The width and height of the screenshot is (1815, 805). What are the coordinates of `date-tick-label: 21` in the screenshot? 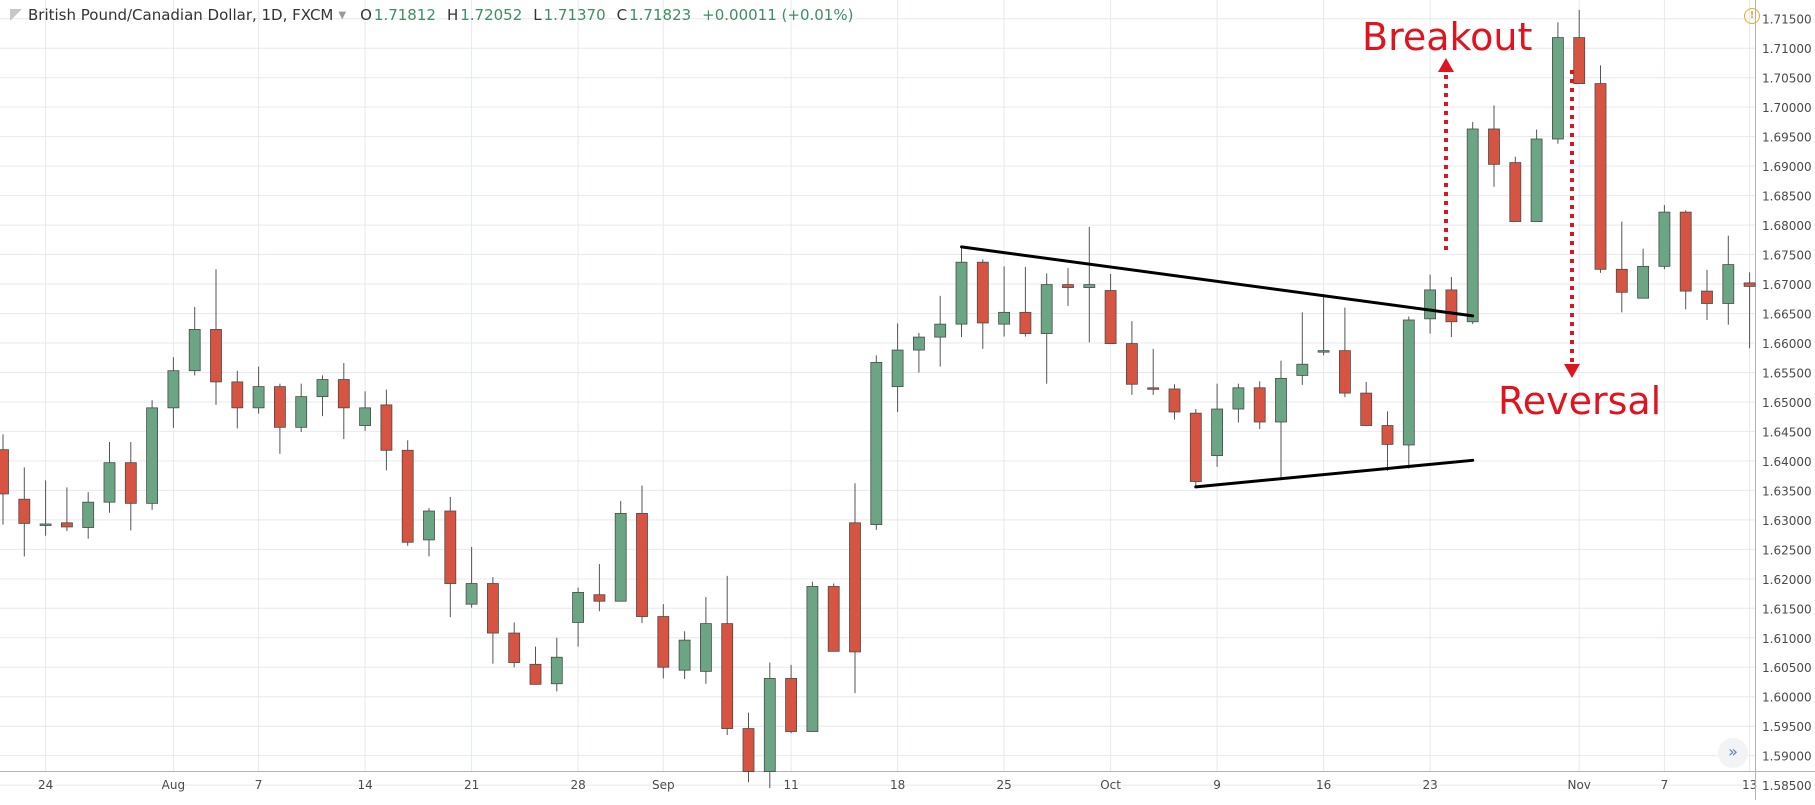 It's located at (471, 785).